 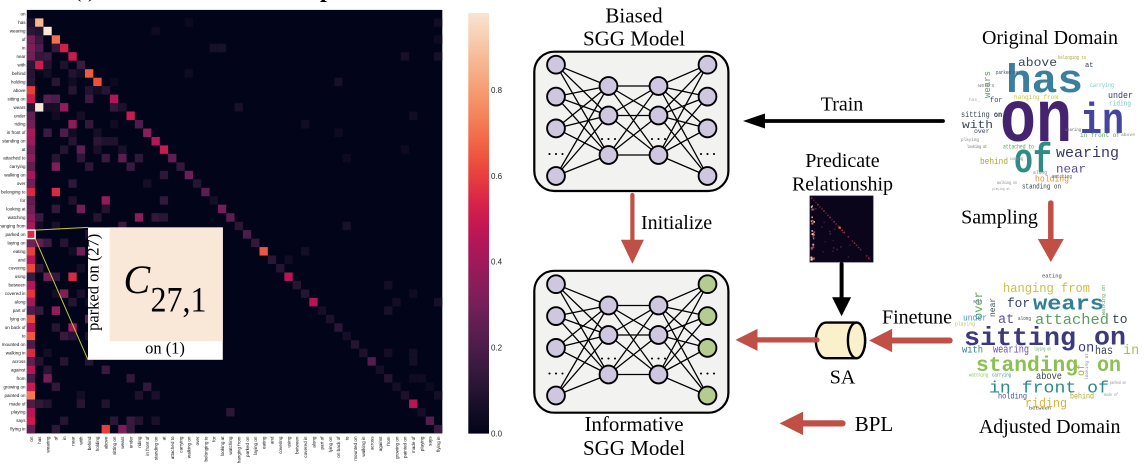 I want to click on svg-text: standing on, so click(x=14, y=141).